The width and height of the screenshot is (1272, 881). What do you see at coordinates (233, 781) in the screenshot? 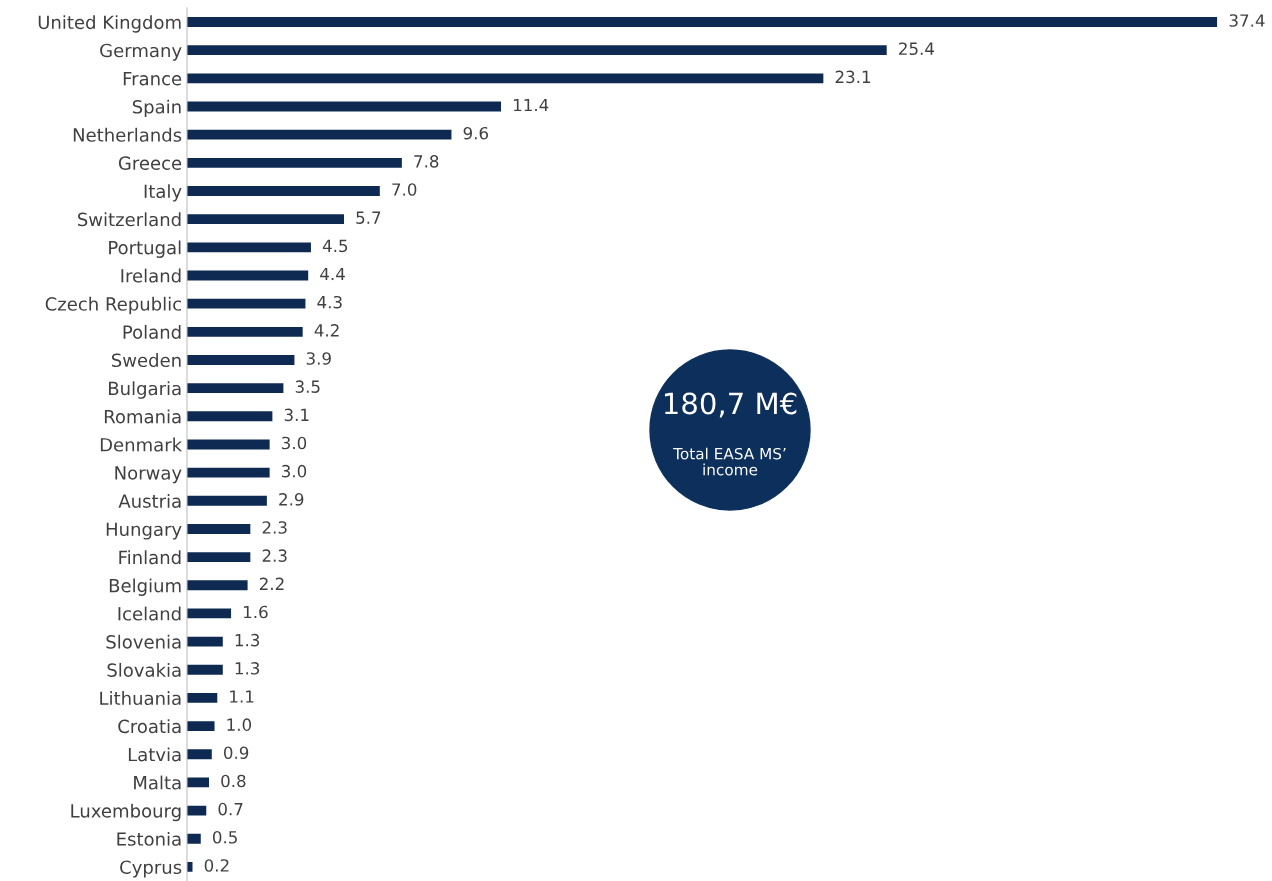
I see `data-label: 0.8` at bounding box center [233, 781].